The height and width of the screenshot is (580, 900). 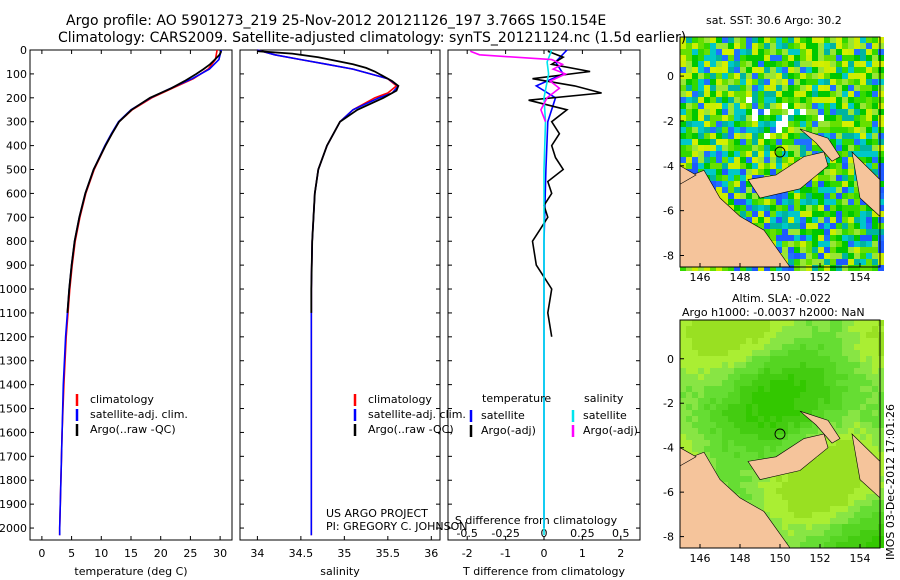 I want to click on series-line-salinity-argo-adj-, so click(x=519, y=86).